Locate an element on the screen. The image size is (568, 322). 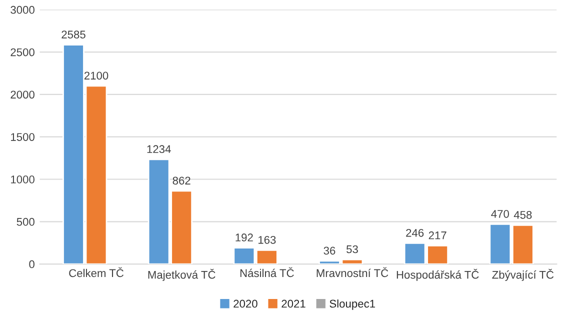
x-tick-label: Majetková TČ is located at coordinates (182, 274).